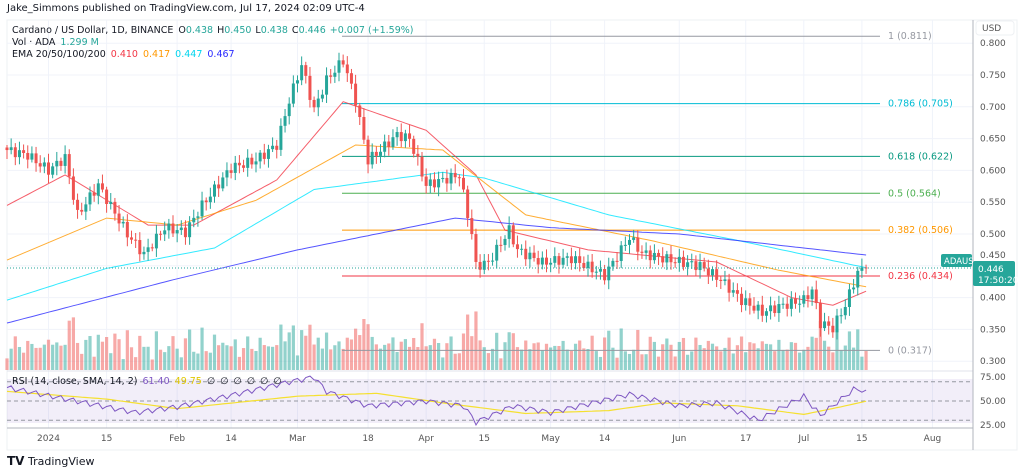 The image size is (1024, 473). What do you see at coordinates (993, 402) in the screenshot?
I see `rsi-axis: 25.00 50.00 75.00` at bounding box center [993, 402].